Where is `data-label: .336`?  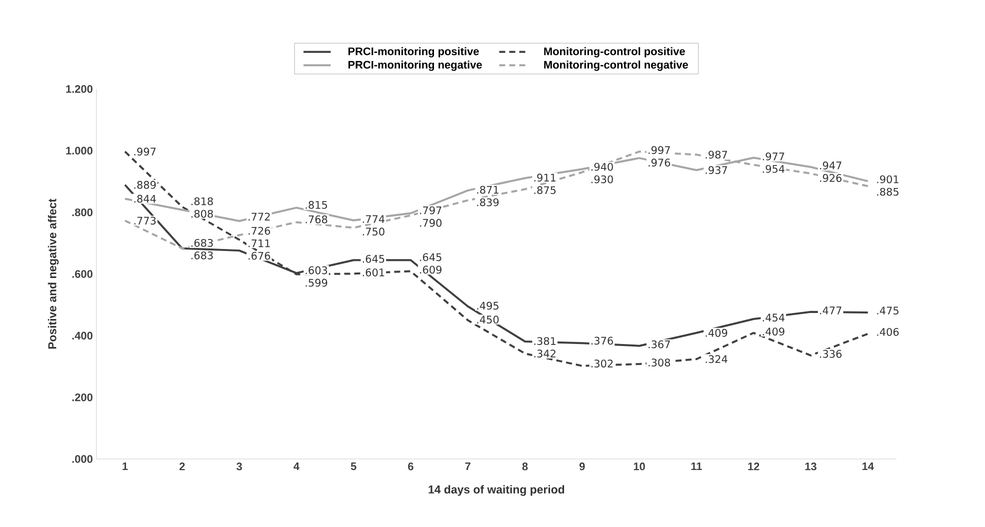 data-label: .336 is located at coordinates (831, 354).